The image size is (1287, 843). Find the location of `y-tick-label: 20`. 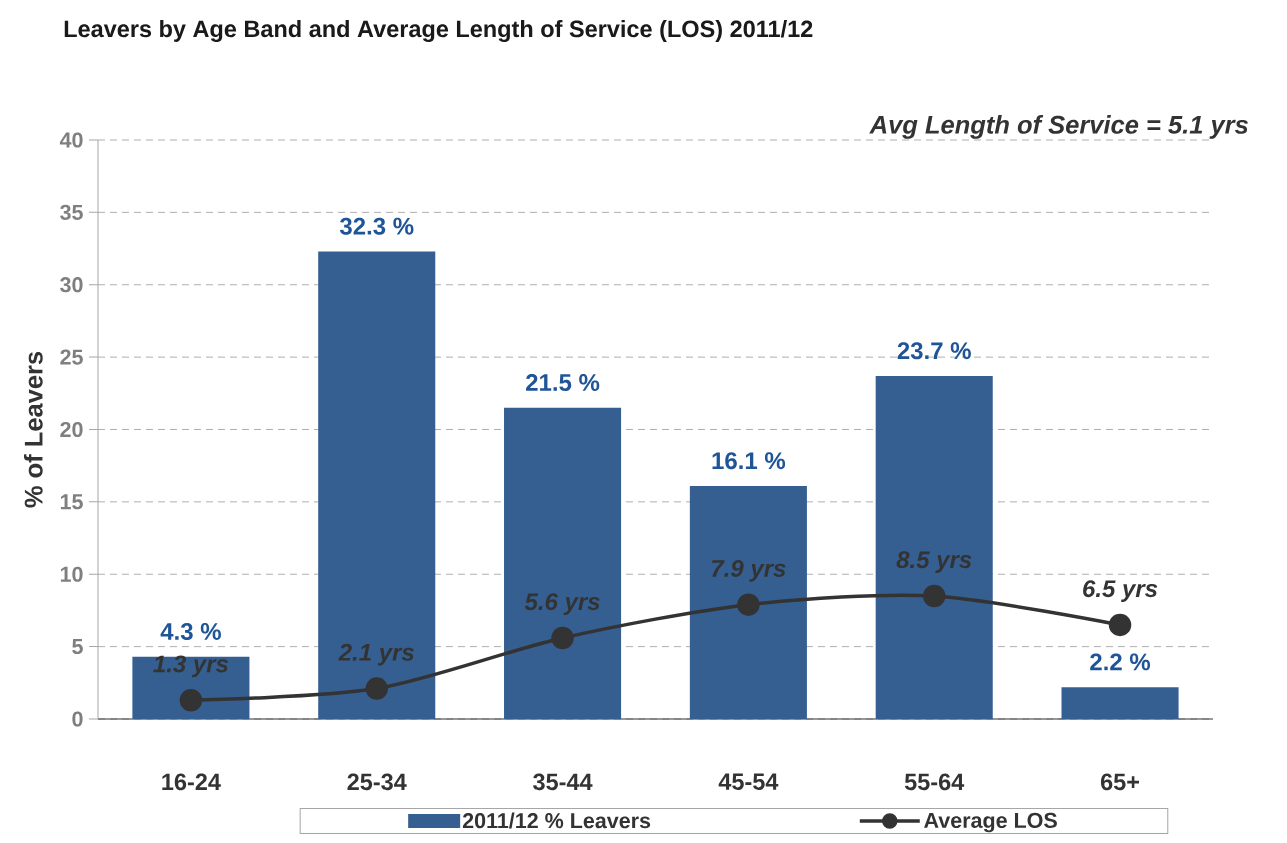

y-tick-label: 20 is located at coordinates (71, 429).